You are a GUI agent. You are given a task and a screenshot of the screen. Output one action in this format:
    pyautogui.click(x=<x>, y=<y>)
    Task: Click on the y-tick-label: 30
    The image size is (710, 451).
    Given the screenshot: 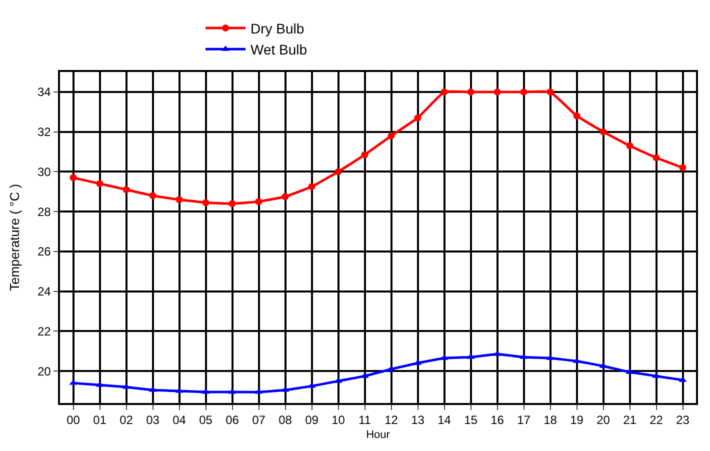 What is the action you would take?
    pyautogui.click(x=44, y=171)
    